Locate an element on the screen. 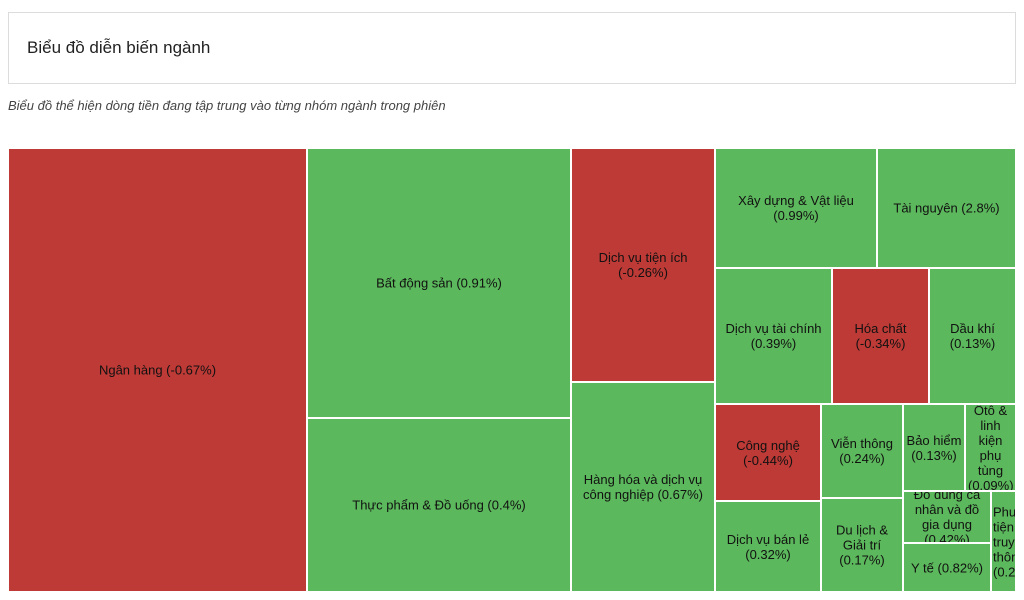 This screenshot has width=1024, height=600. treemap-tile: Dịch vụ bán lẻ (0.32%) is located at coordinates (768, 546).